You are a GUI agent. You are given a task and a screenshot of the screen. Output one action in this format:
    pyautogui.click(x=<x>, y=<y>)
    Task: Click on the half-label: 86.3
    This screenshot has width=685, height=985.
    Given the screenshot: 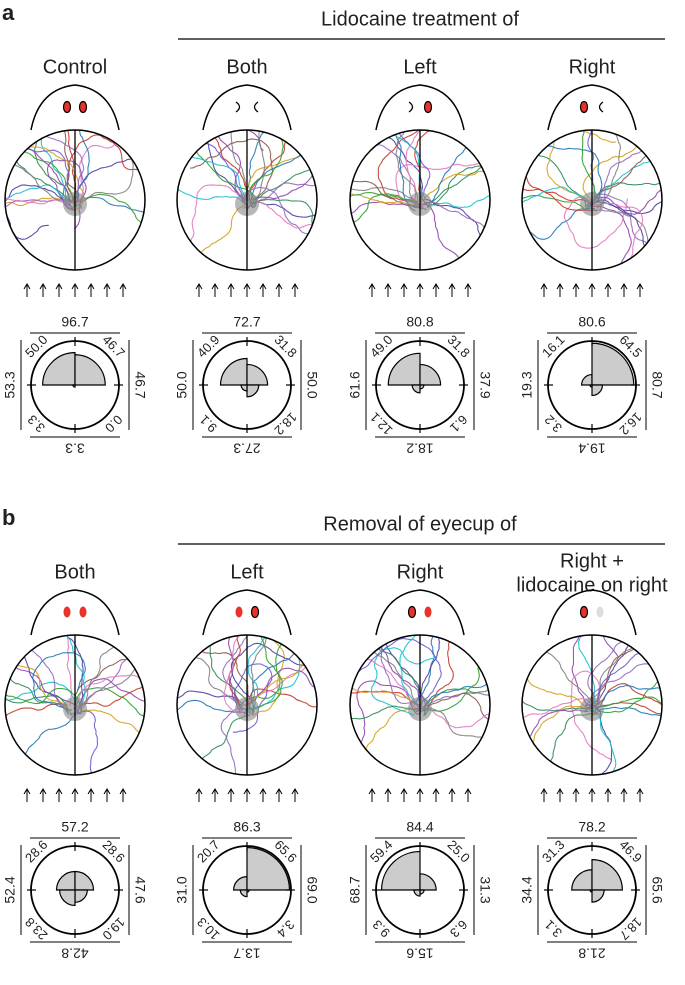 What is the action you would take?
    pyautogui.click(x=246, y=827)
    